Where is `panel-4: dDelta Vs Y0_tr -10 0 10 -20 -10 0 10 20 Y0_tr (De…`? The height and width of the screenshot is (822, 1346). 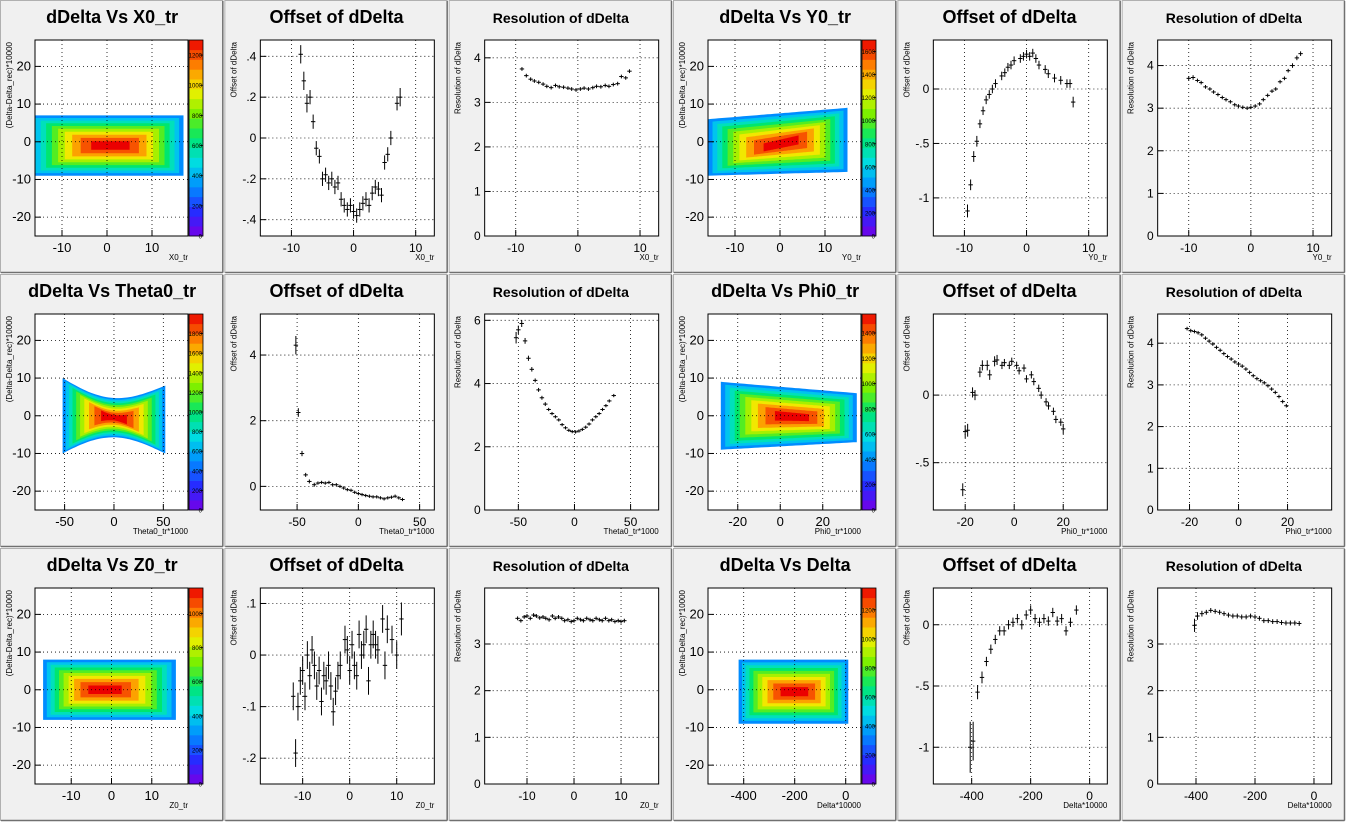 panel-4: dDelta Vs Y0_tr -10 0 10 -20 -10 0 10 20 Y0_tr (De… is located at coordinates (785, 137).